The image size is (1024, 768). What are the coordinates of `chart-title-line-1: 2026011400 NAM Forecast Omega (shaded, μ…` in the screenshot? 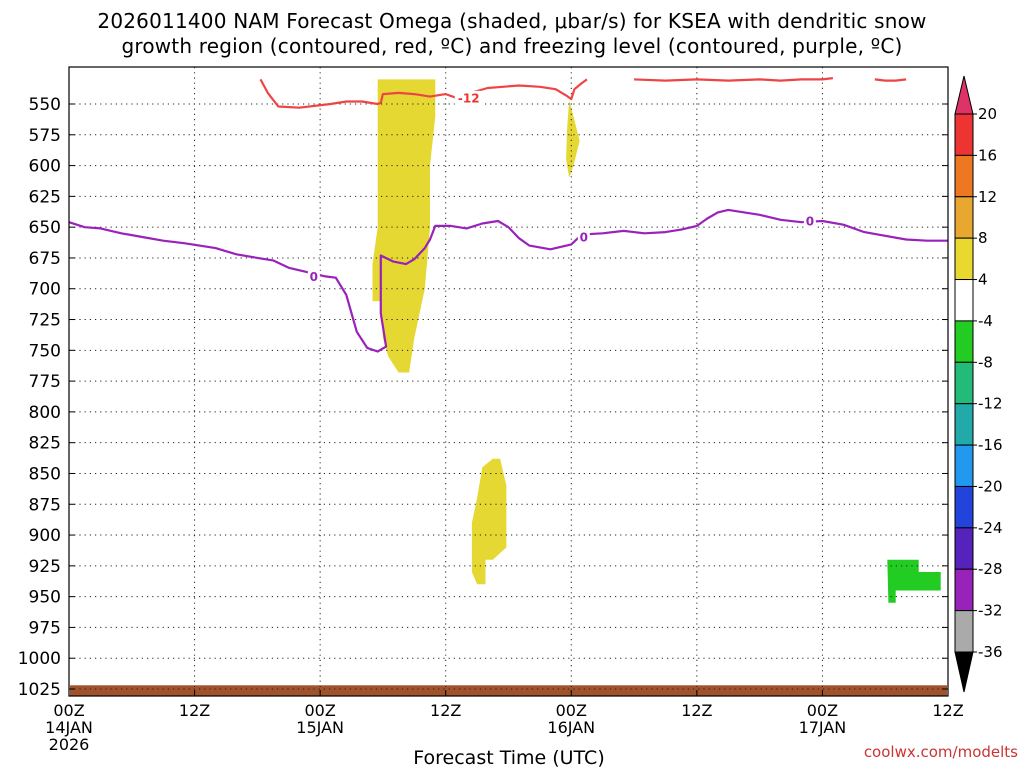 It's located at (512, 21).